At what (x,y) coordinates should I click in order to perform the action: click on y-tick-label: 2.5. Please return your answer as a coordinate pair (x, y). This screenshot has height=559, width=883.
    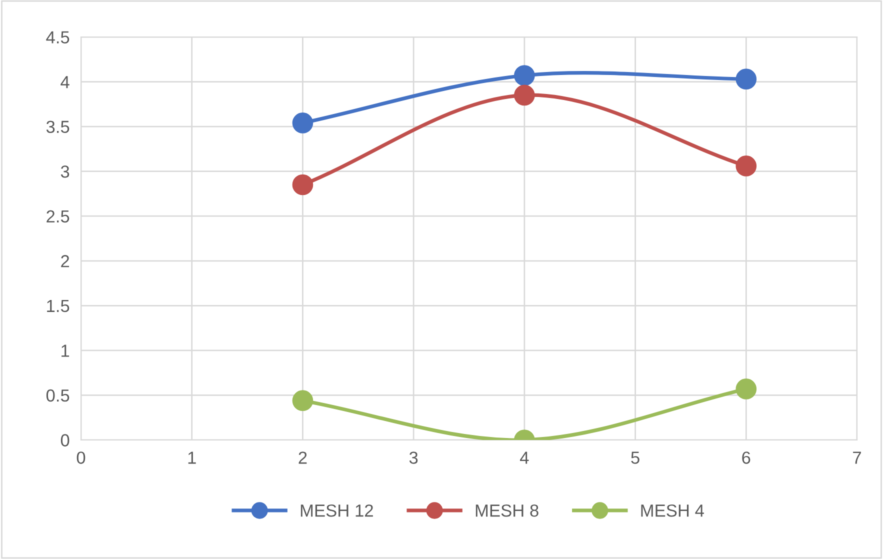
    Looking at the image, I should click on (58, 216).